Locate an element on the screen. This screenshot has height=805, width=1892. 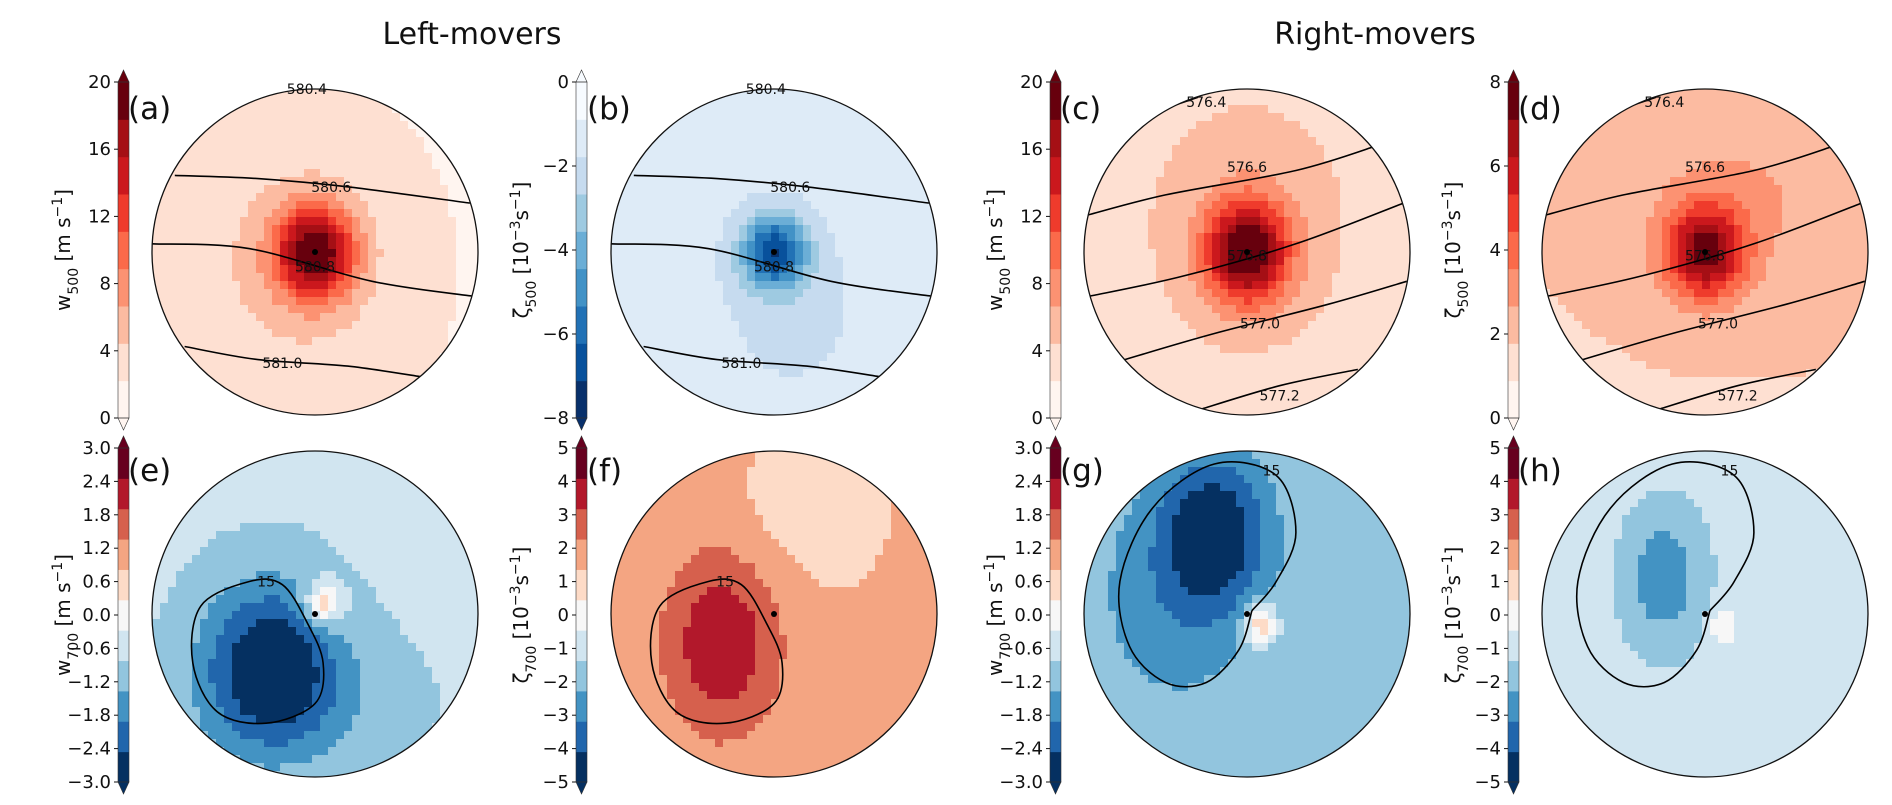
panel-label: (b) is located at coordinates (609, 109).